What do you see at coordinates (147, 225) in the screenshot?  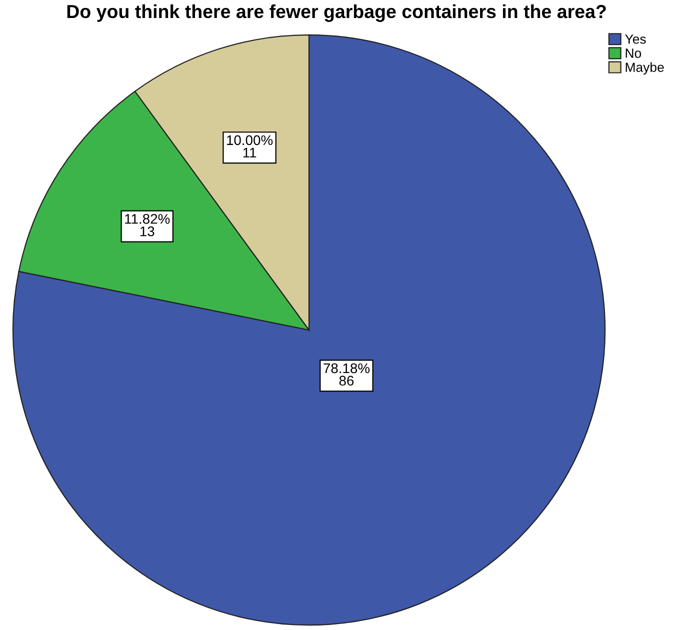 I see `data-label: 11.82% 13` at bounding box center [147, 225].